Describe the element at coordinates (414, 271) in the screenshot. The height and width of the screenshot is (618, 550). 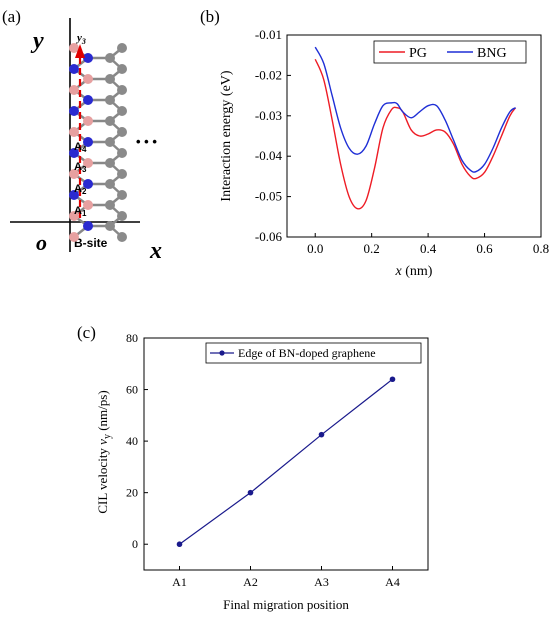
I see `panel-b-x-axis-title: x (nm)` at that location.